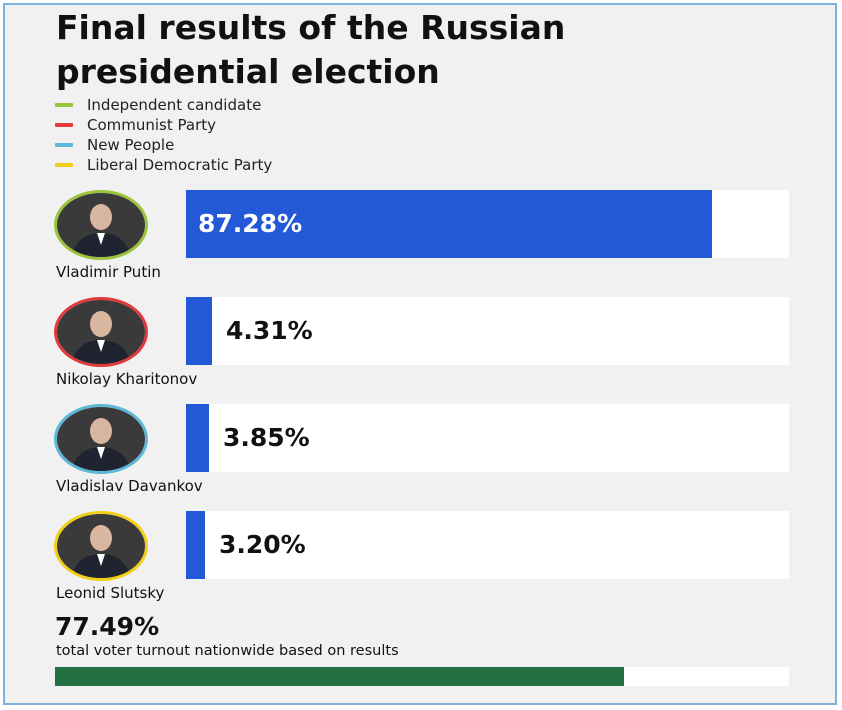 Image resolution: width=842 pixels, height=710 pixels. What do you see at coordinates (152, 125) in the screenshot?
I see `legend-label: Communist Party` at bounding box center [152, 125].